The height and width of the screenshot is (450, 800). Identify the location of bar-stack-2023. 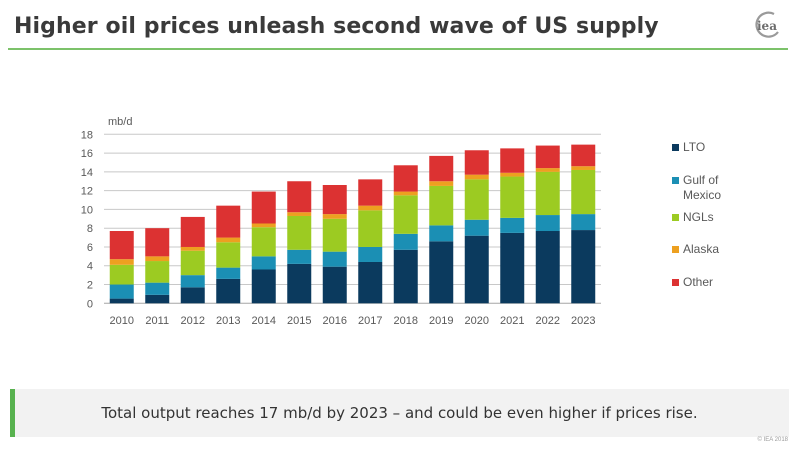
(583, 224).